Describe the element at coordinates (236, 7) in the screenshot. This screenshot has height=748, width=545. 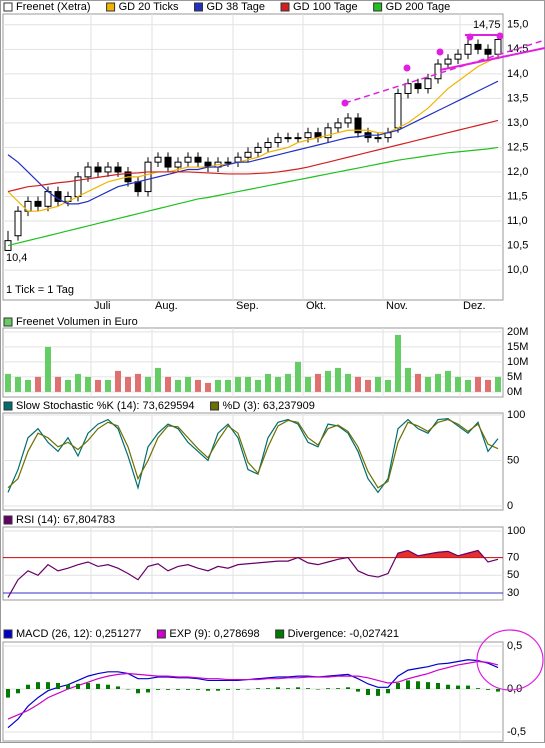
I see `legend-label: GD 38 Tage` at that location.